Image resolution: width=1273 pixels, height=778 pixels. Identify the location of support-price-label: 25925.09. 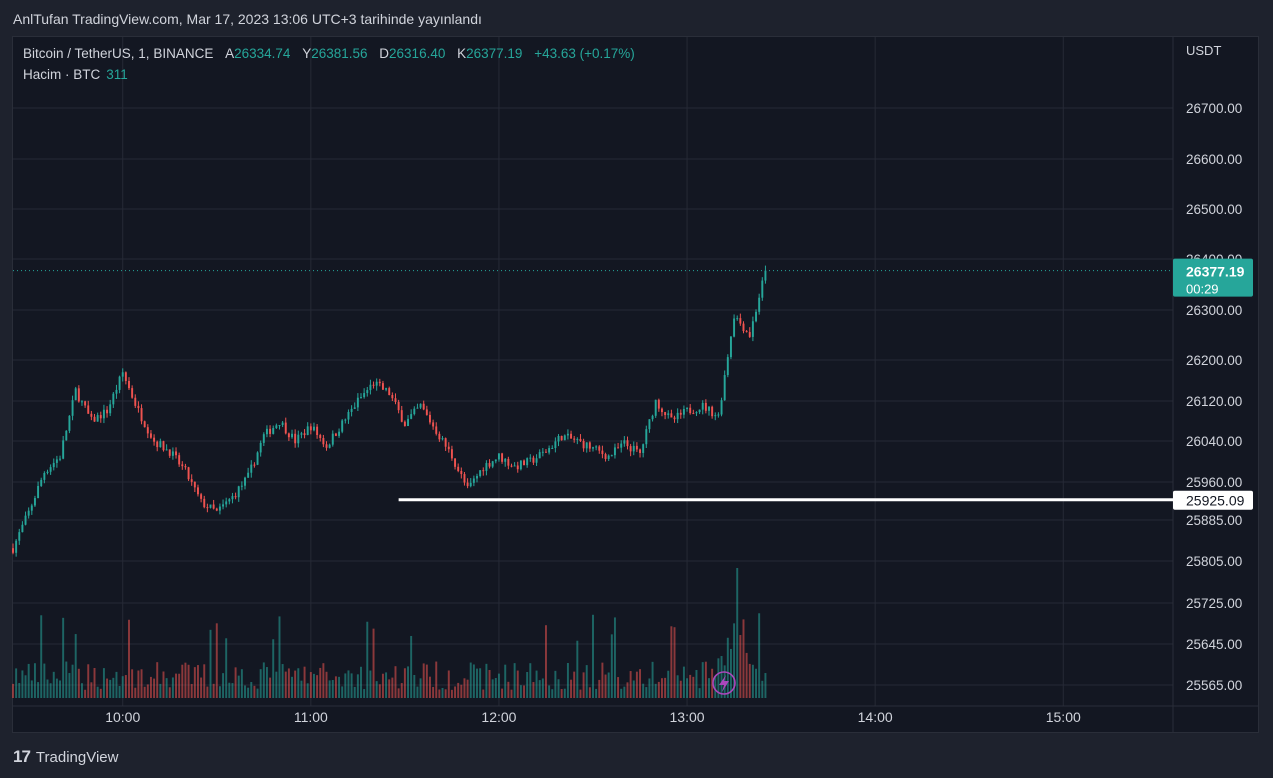
(1215, 501).